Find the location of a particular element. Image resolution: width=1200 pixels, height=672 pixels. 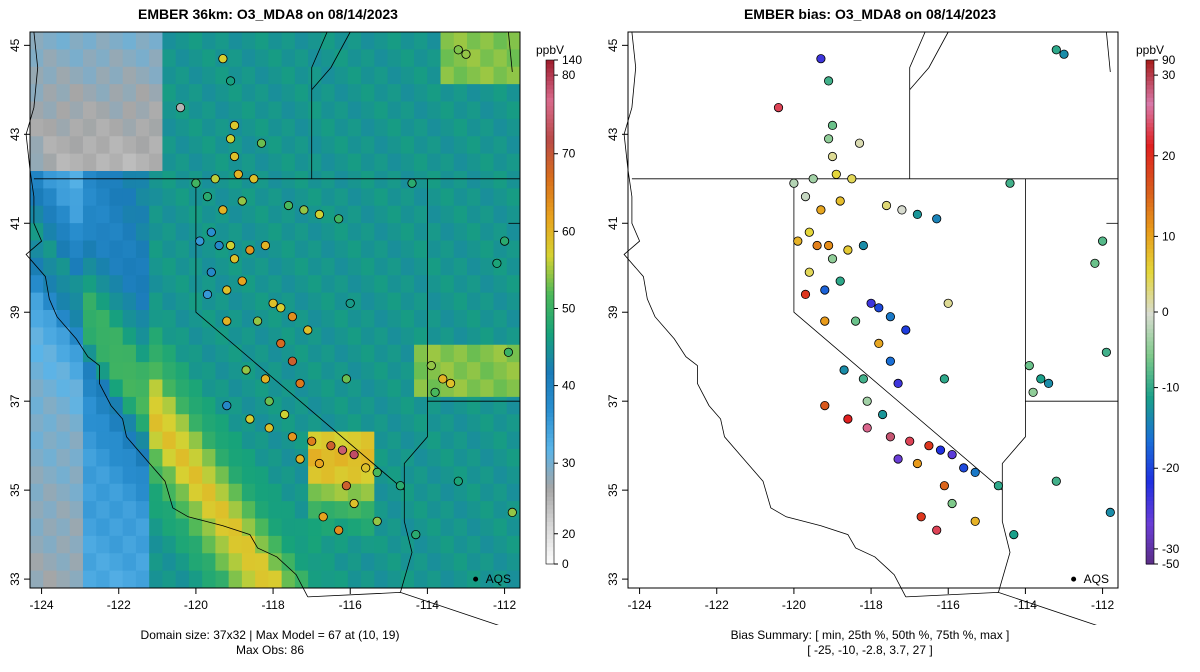

y-tick-label: 39 is located at coordinates (613, 312).